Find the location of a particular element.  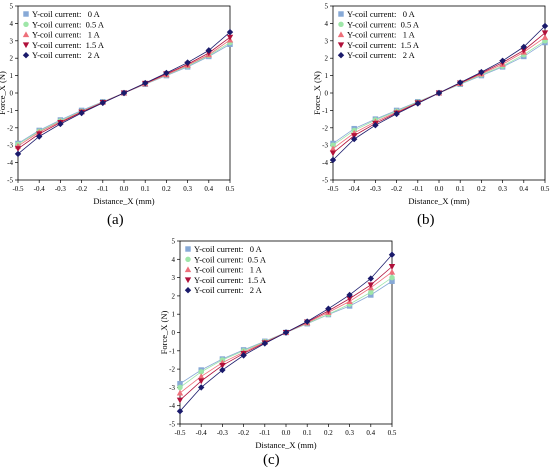

x-tick-label: -0.1 is located at coordinates (265, 433).